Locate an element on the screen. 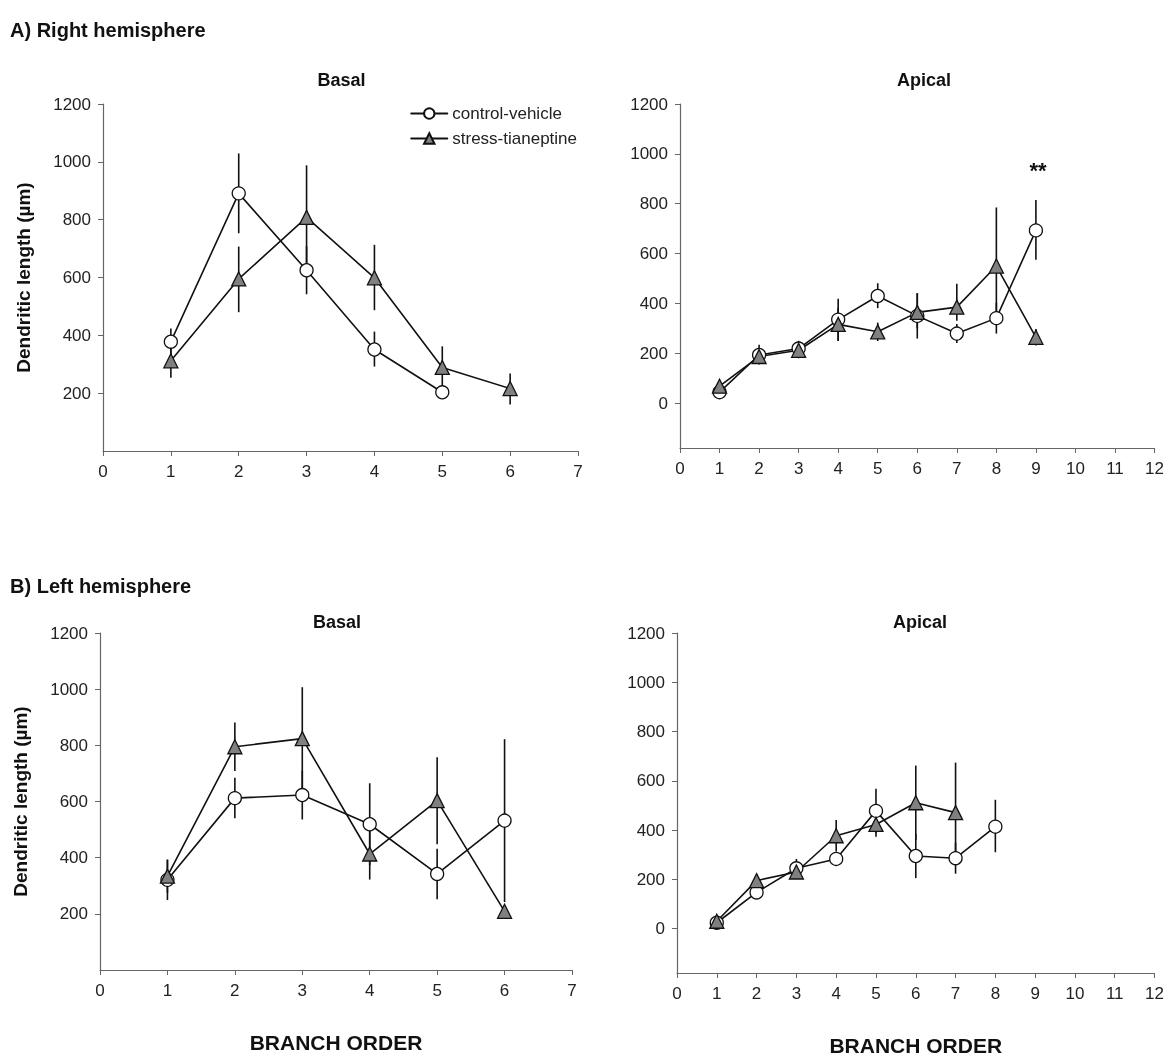  text: A) Right hemisphere is located at coordinates (108, 30).